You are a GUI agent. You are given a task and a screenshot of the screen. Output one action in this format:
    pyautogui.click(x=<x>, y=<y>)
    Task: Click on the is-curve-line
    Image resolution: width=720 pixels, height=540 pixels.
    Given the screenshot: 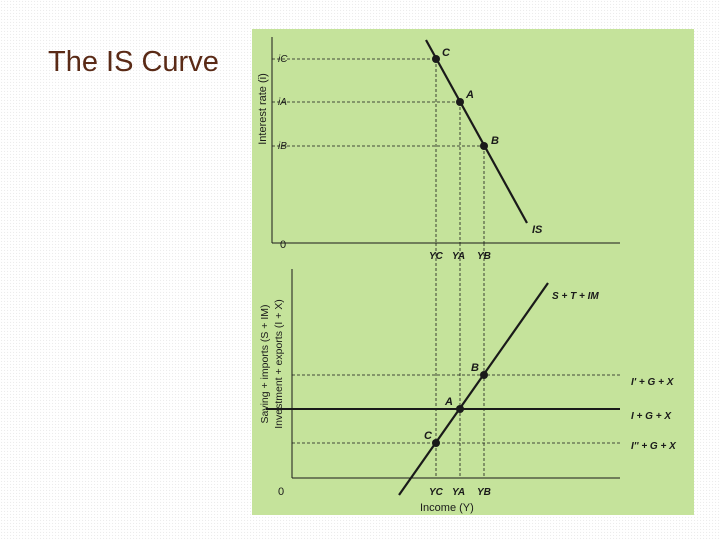 What is the action you would take?
    pyautogui.click(x=476, y=131)
    